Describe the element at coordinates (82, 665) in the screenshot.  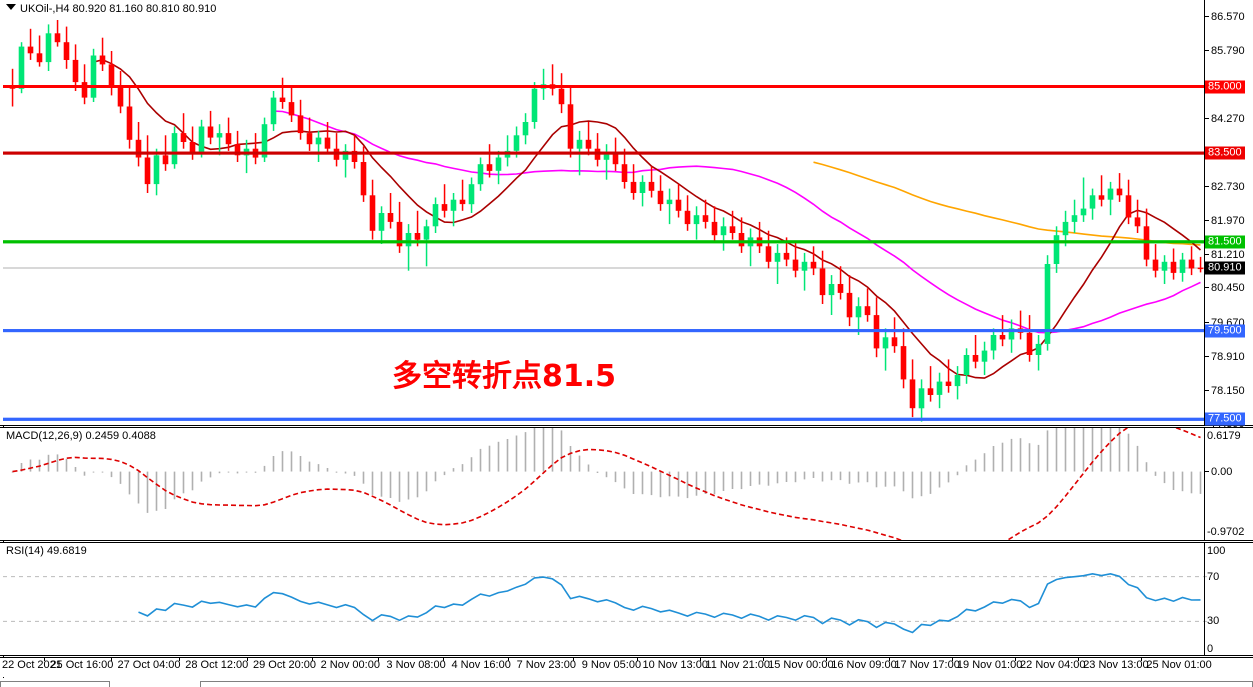
I see `time-axis-label: 25 Oct 16:00` at that location.